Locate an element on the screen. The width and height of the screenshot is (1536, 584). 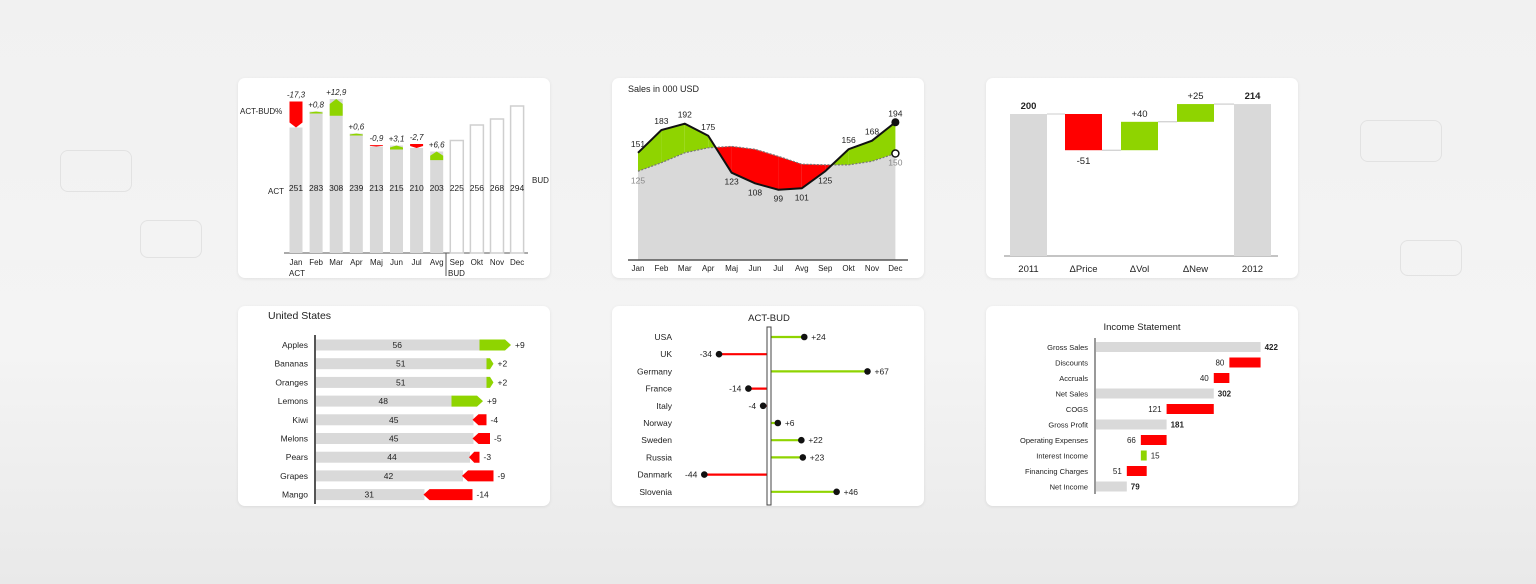
delta-label: -14 is located at coordinates (483, 495).